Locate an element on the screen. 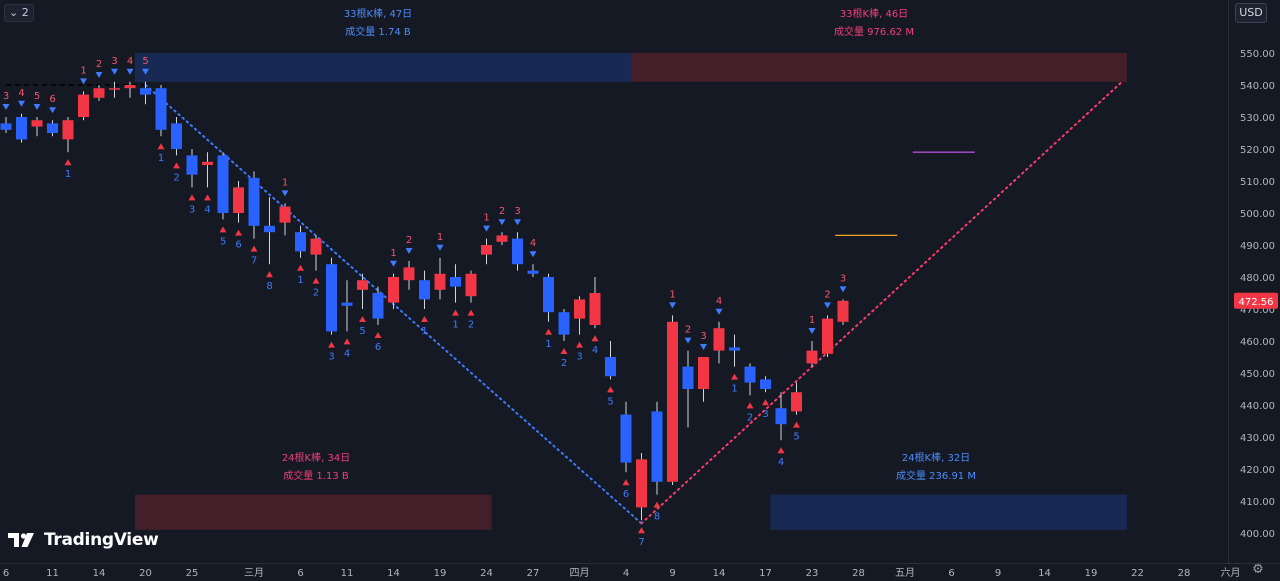  x-tick-label: 22 is located at coordinates (1137, 573).